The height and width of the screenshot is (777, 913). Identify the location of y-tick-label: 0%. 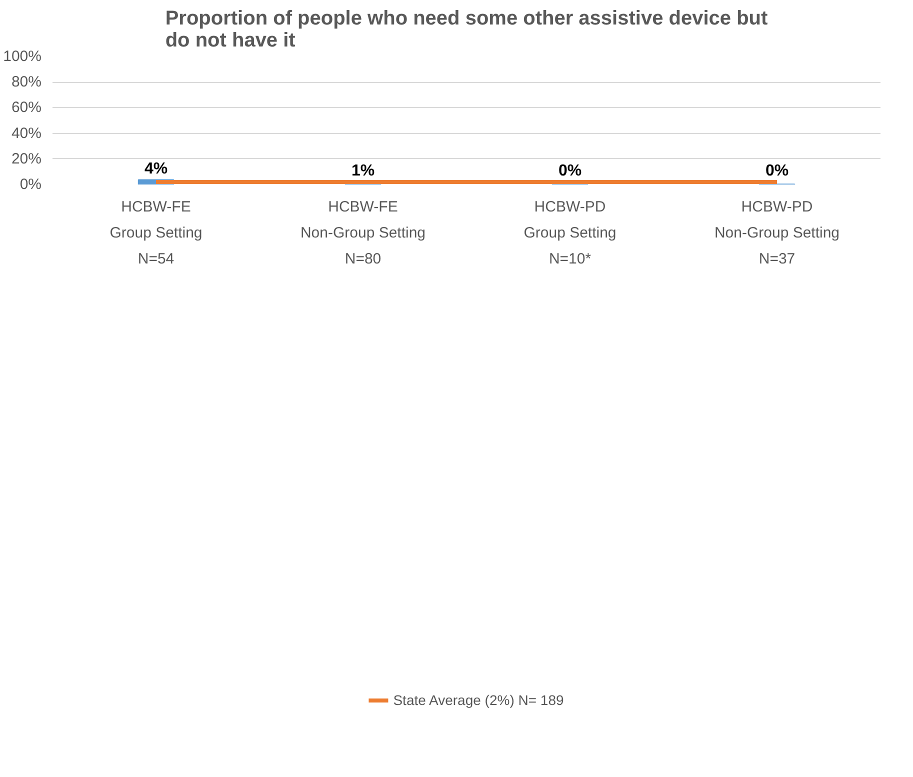
(31, 184).